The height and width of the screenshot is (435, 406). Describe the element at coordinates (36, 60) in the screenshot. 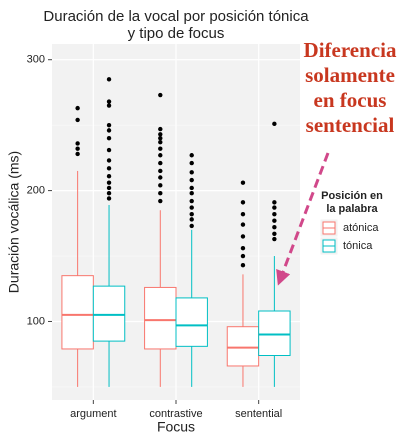

I see `y-tick-label: 300` at that location.